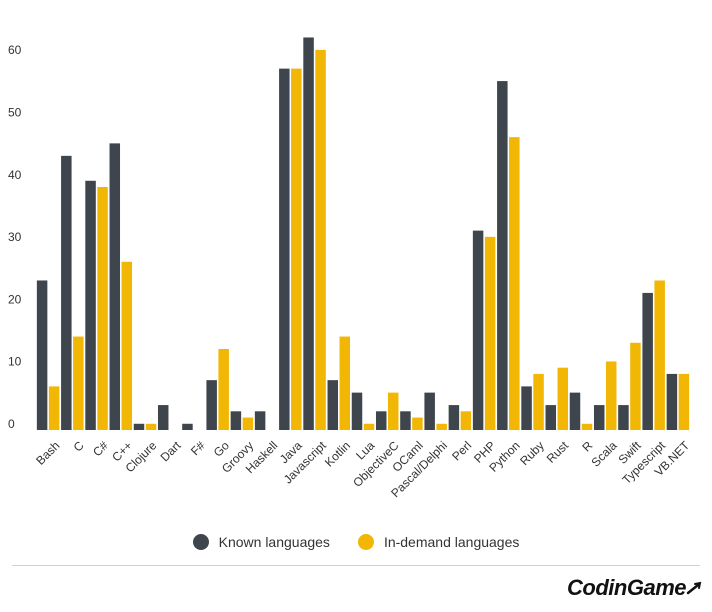 The image size is (712, 612). Describe the element at coordinates (587, 446) in the screenshot. I see `x-tick-label: R` at that location.